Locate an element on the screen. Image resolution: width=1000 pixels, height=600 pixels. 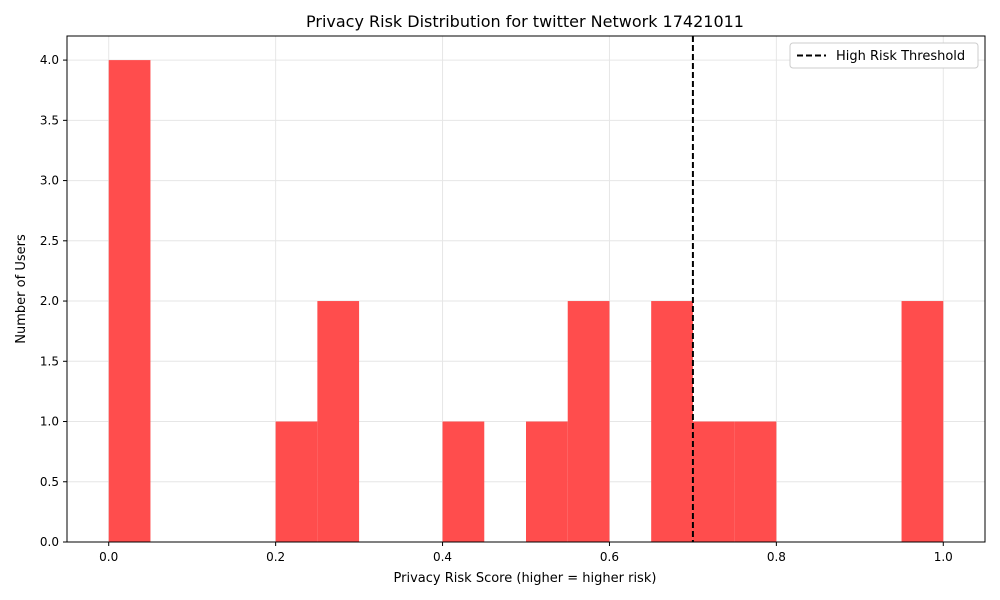
y-tick-label: 4.0 is located at coordinates (49, 60).